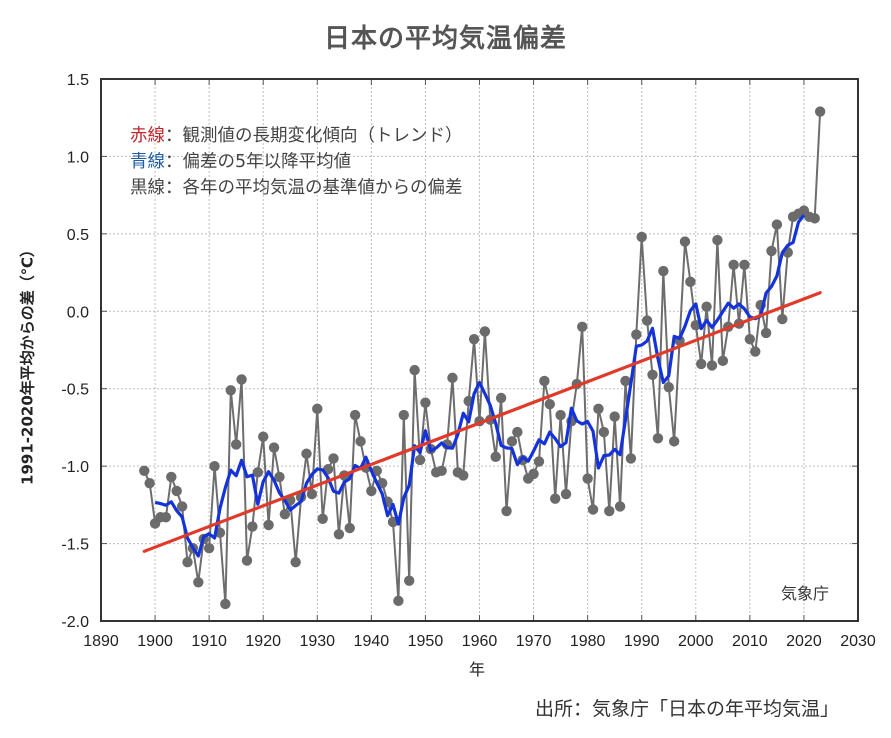 The image size is (891, 738). I want to click on x-tick-label: 1890, so click(101, 641).